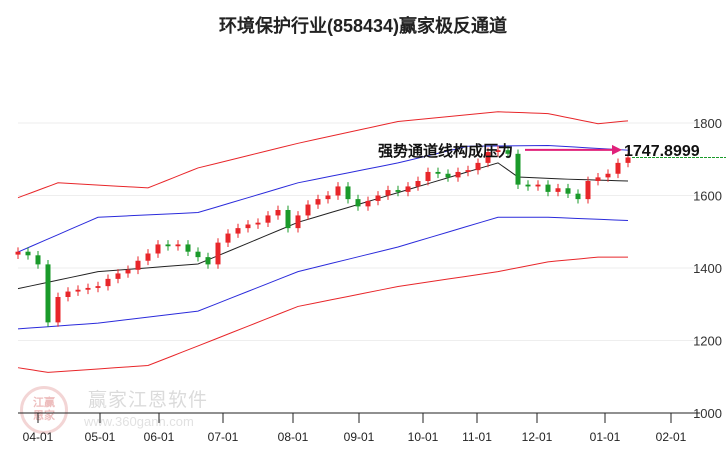  What do you see at coordinates (223, 437) in the screenshot?
I see `x-tick-label: 07-01` at bounding box center [223, 437].